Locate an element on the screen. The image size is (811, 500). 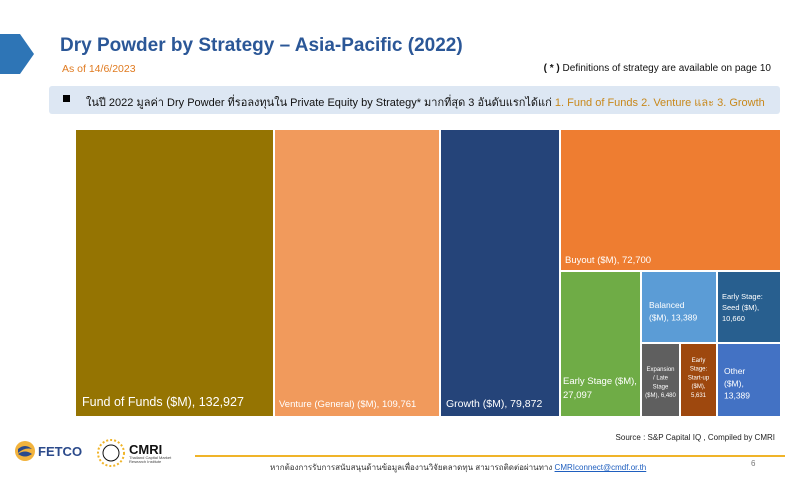
note-marker: ( * ) is located at coordinates (551, 68).